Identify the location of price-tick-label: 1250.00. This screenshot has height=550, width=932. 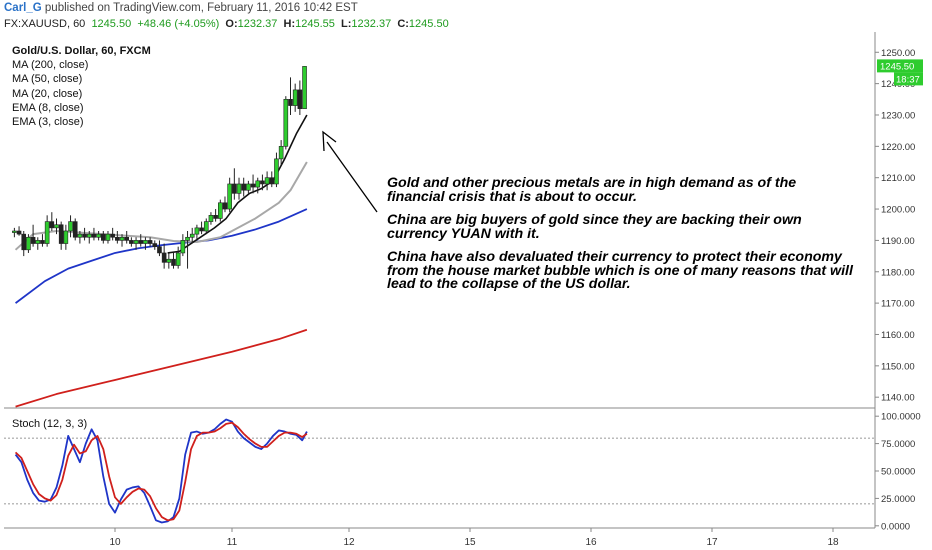
(898, 53).